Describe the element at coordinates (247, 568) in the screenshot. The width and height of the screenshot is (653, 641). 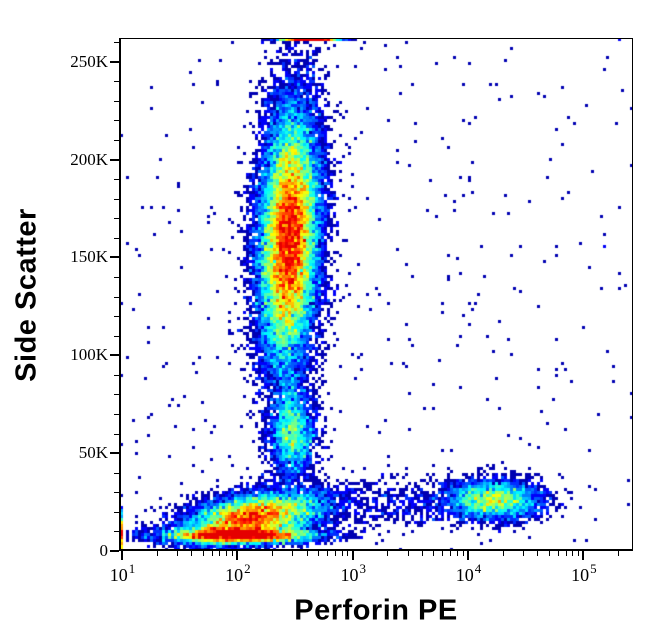
I see `x-tick-exponent: 2` at that location.